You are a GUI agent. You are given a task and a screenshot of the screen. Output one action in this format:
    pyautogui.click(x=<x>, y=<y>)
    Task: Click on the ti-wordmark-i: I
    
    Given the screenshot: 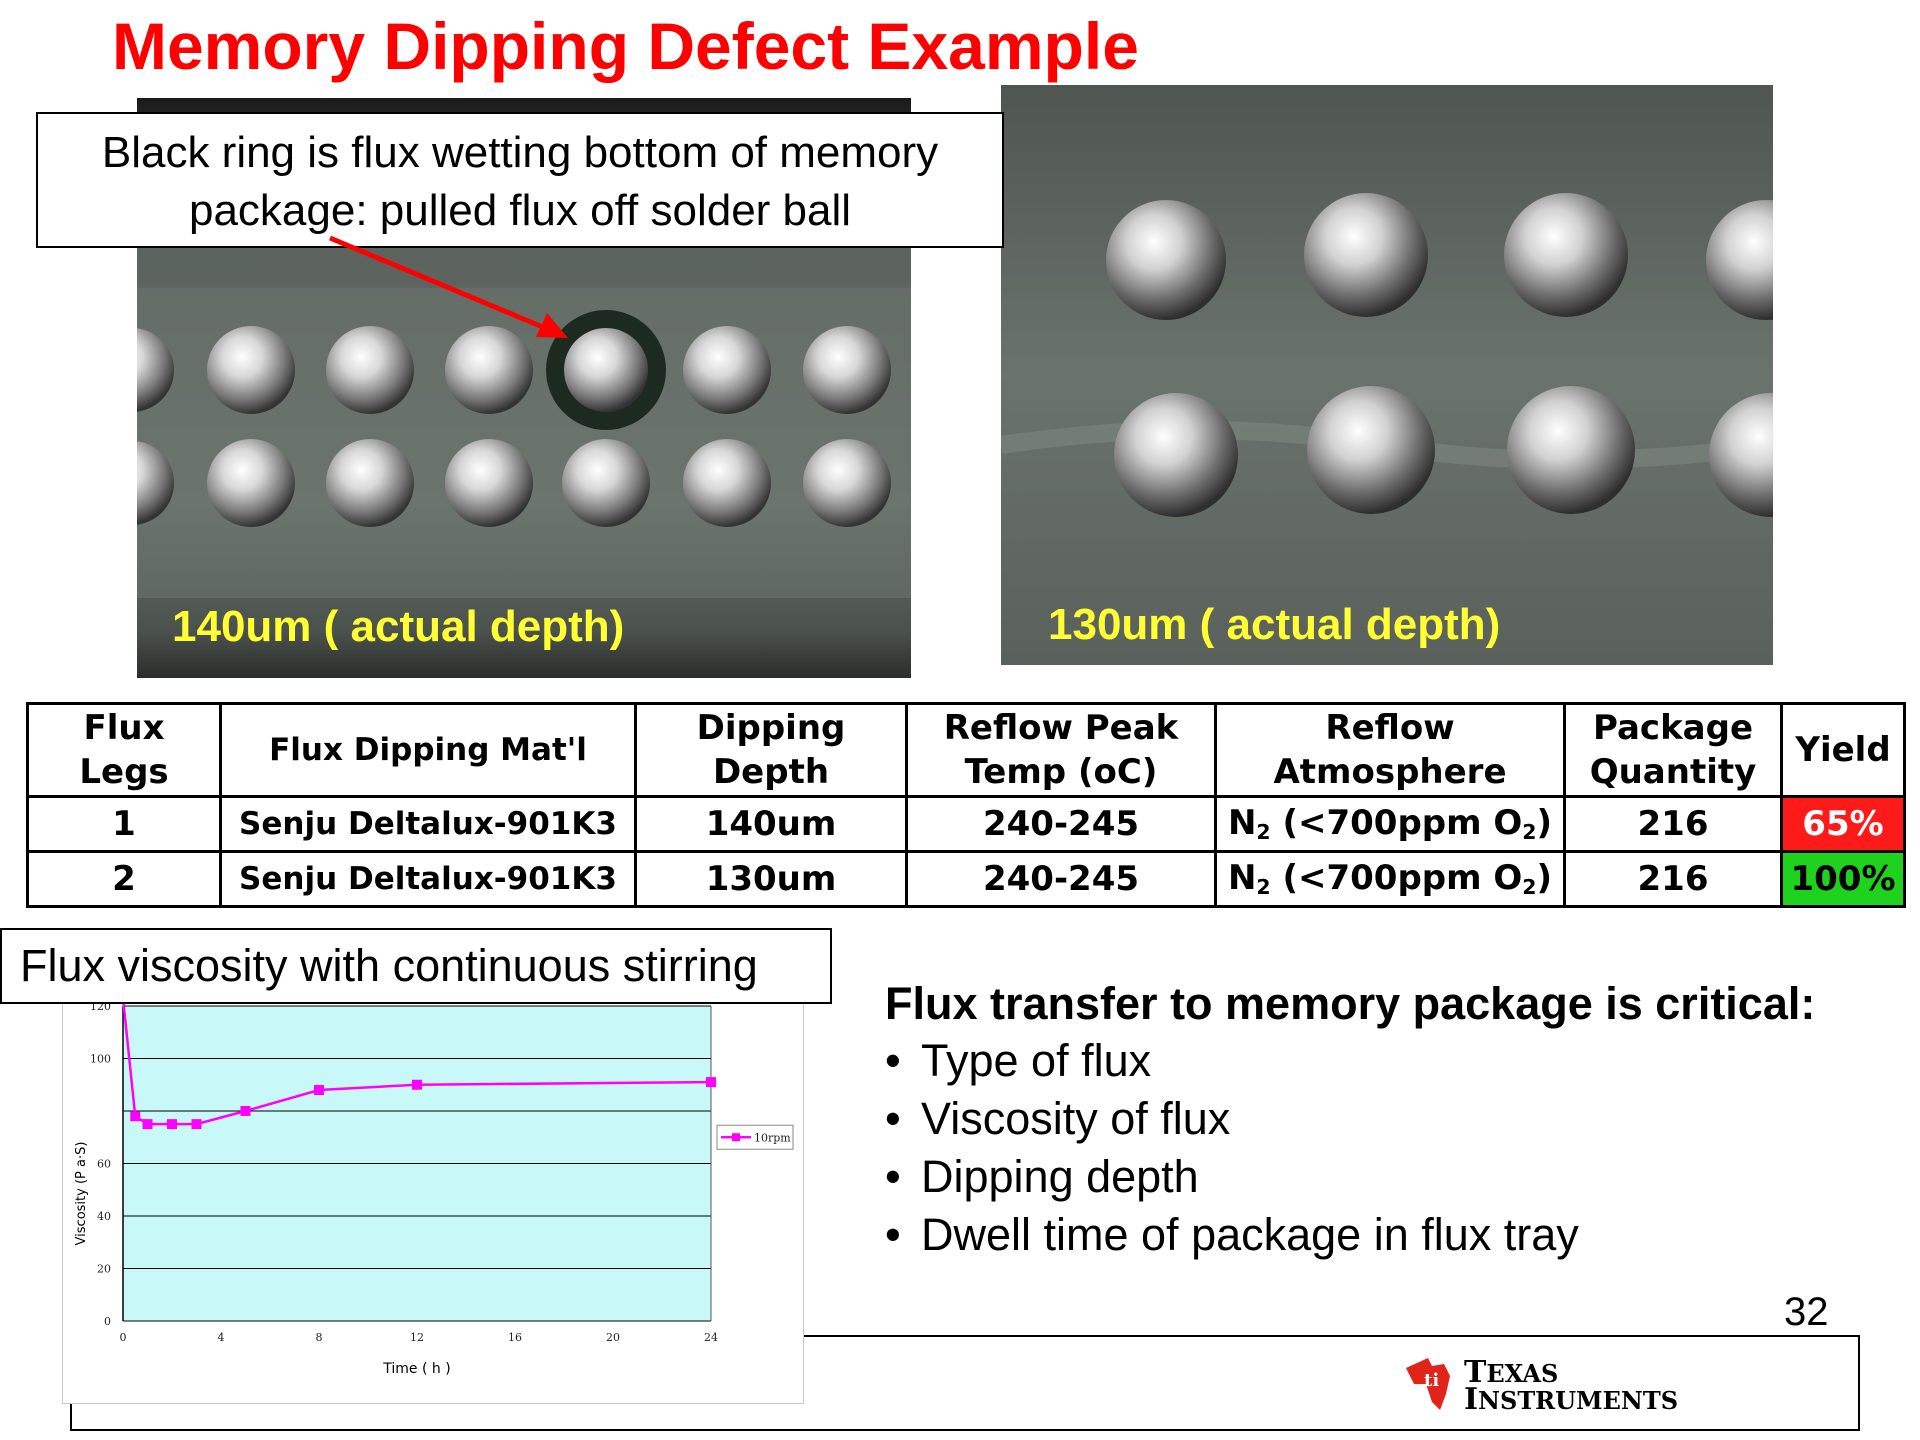 What is the action you would take?
    pyautogui.click(x=1471, y=1399)
    